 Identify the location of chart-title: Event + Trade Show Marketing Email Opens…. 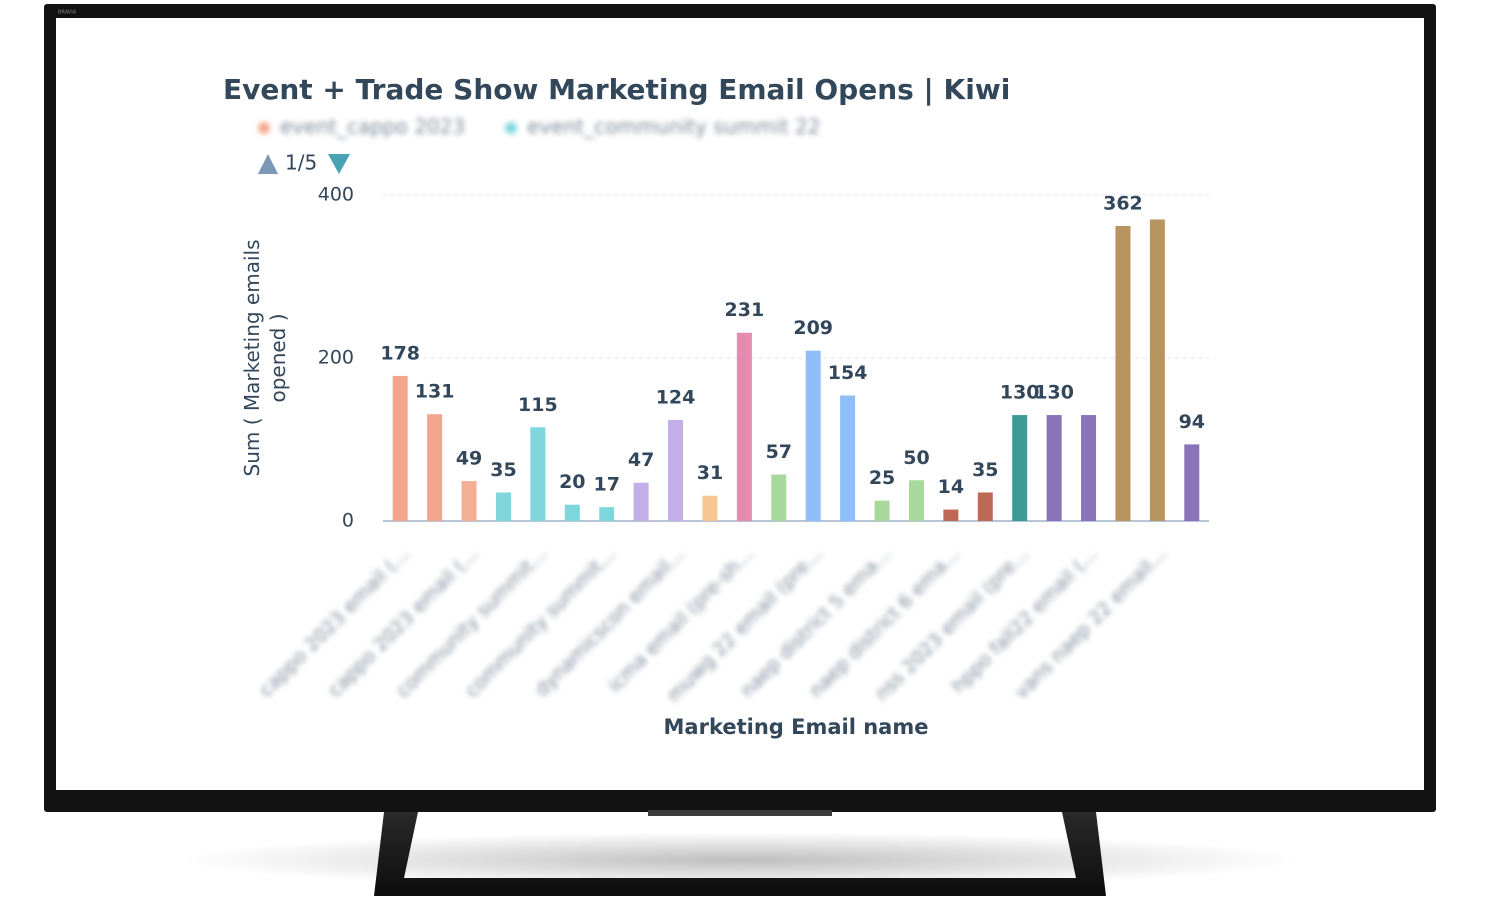
(616, 89).